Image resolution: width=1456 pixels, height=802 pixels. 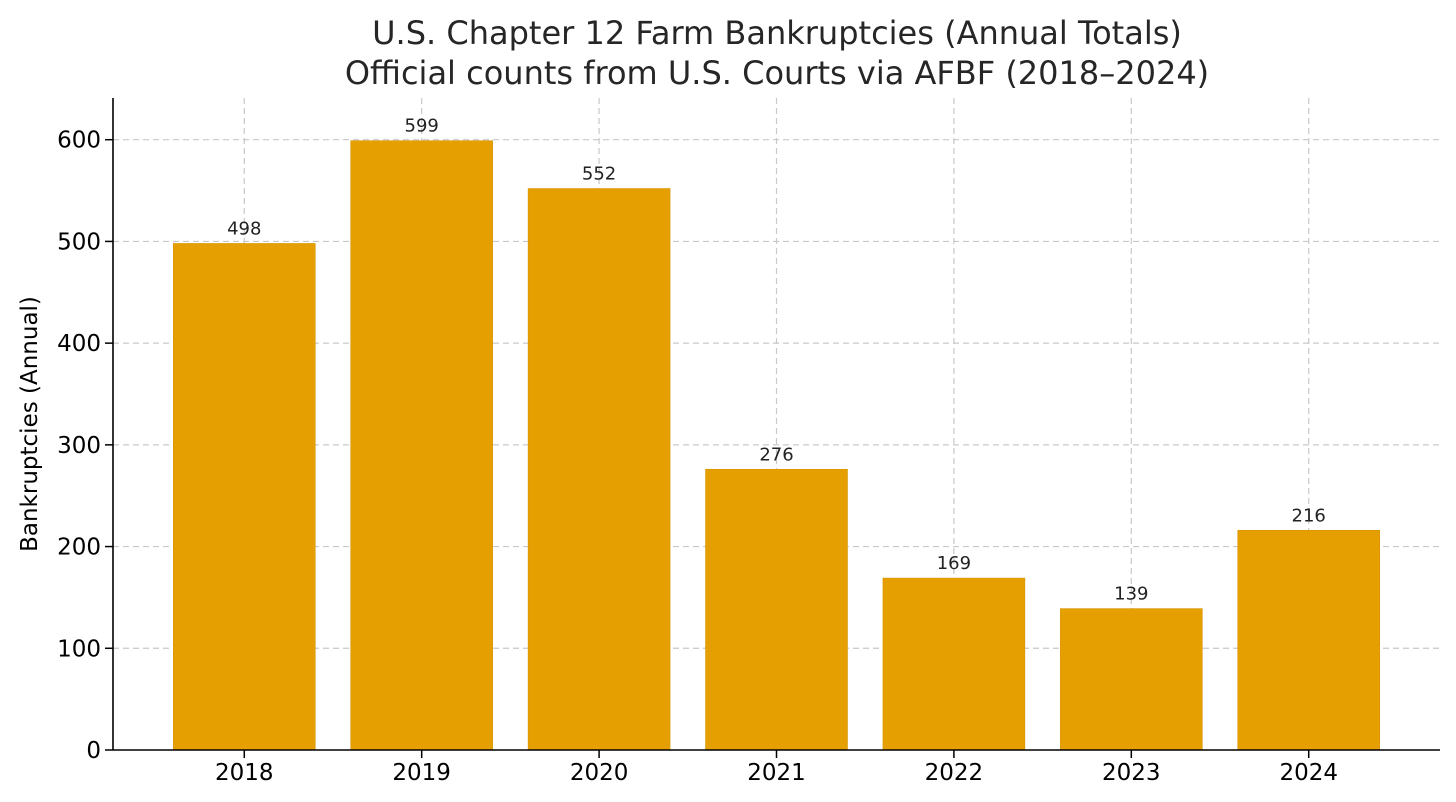 What do you see at coordinates (421, 773) in the screenshot?
I see `x-tick-label: 2019` at bounding box center [421, 773].